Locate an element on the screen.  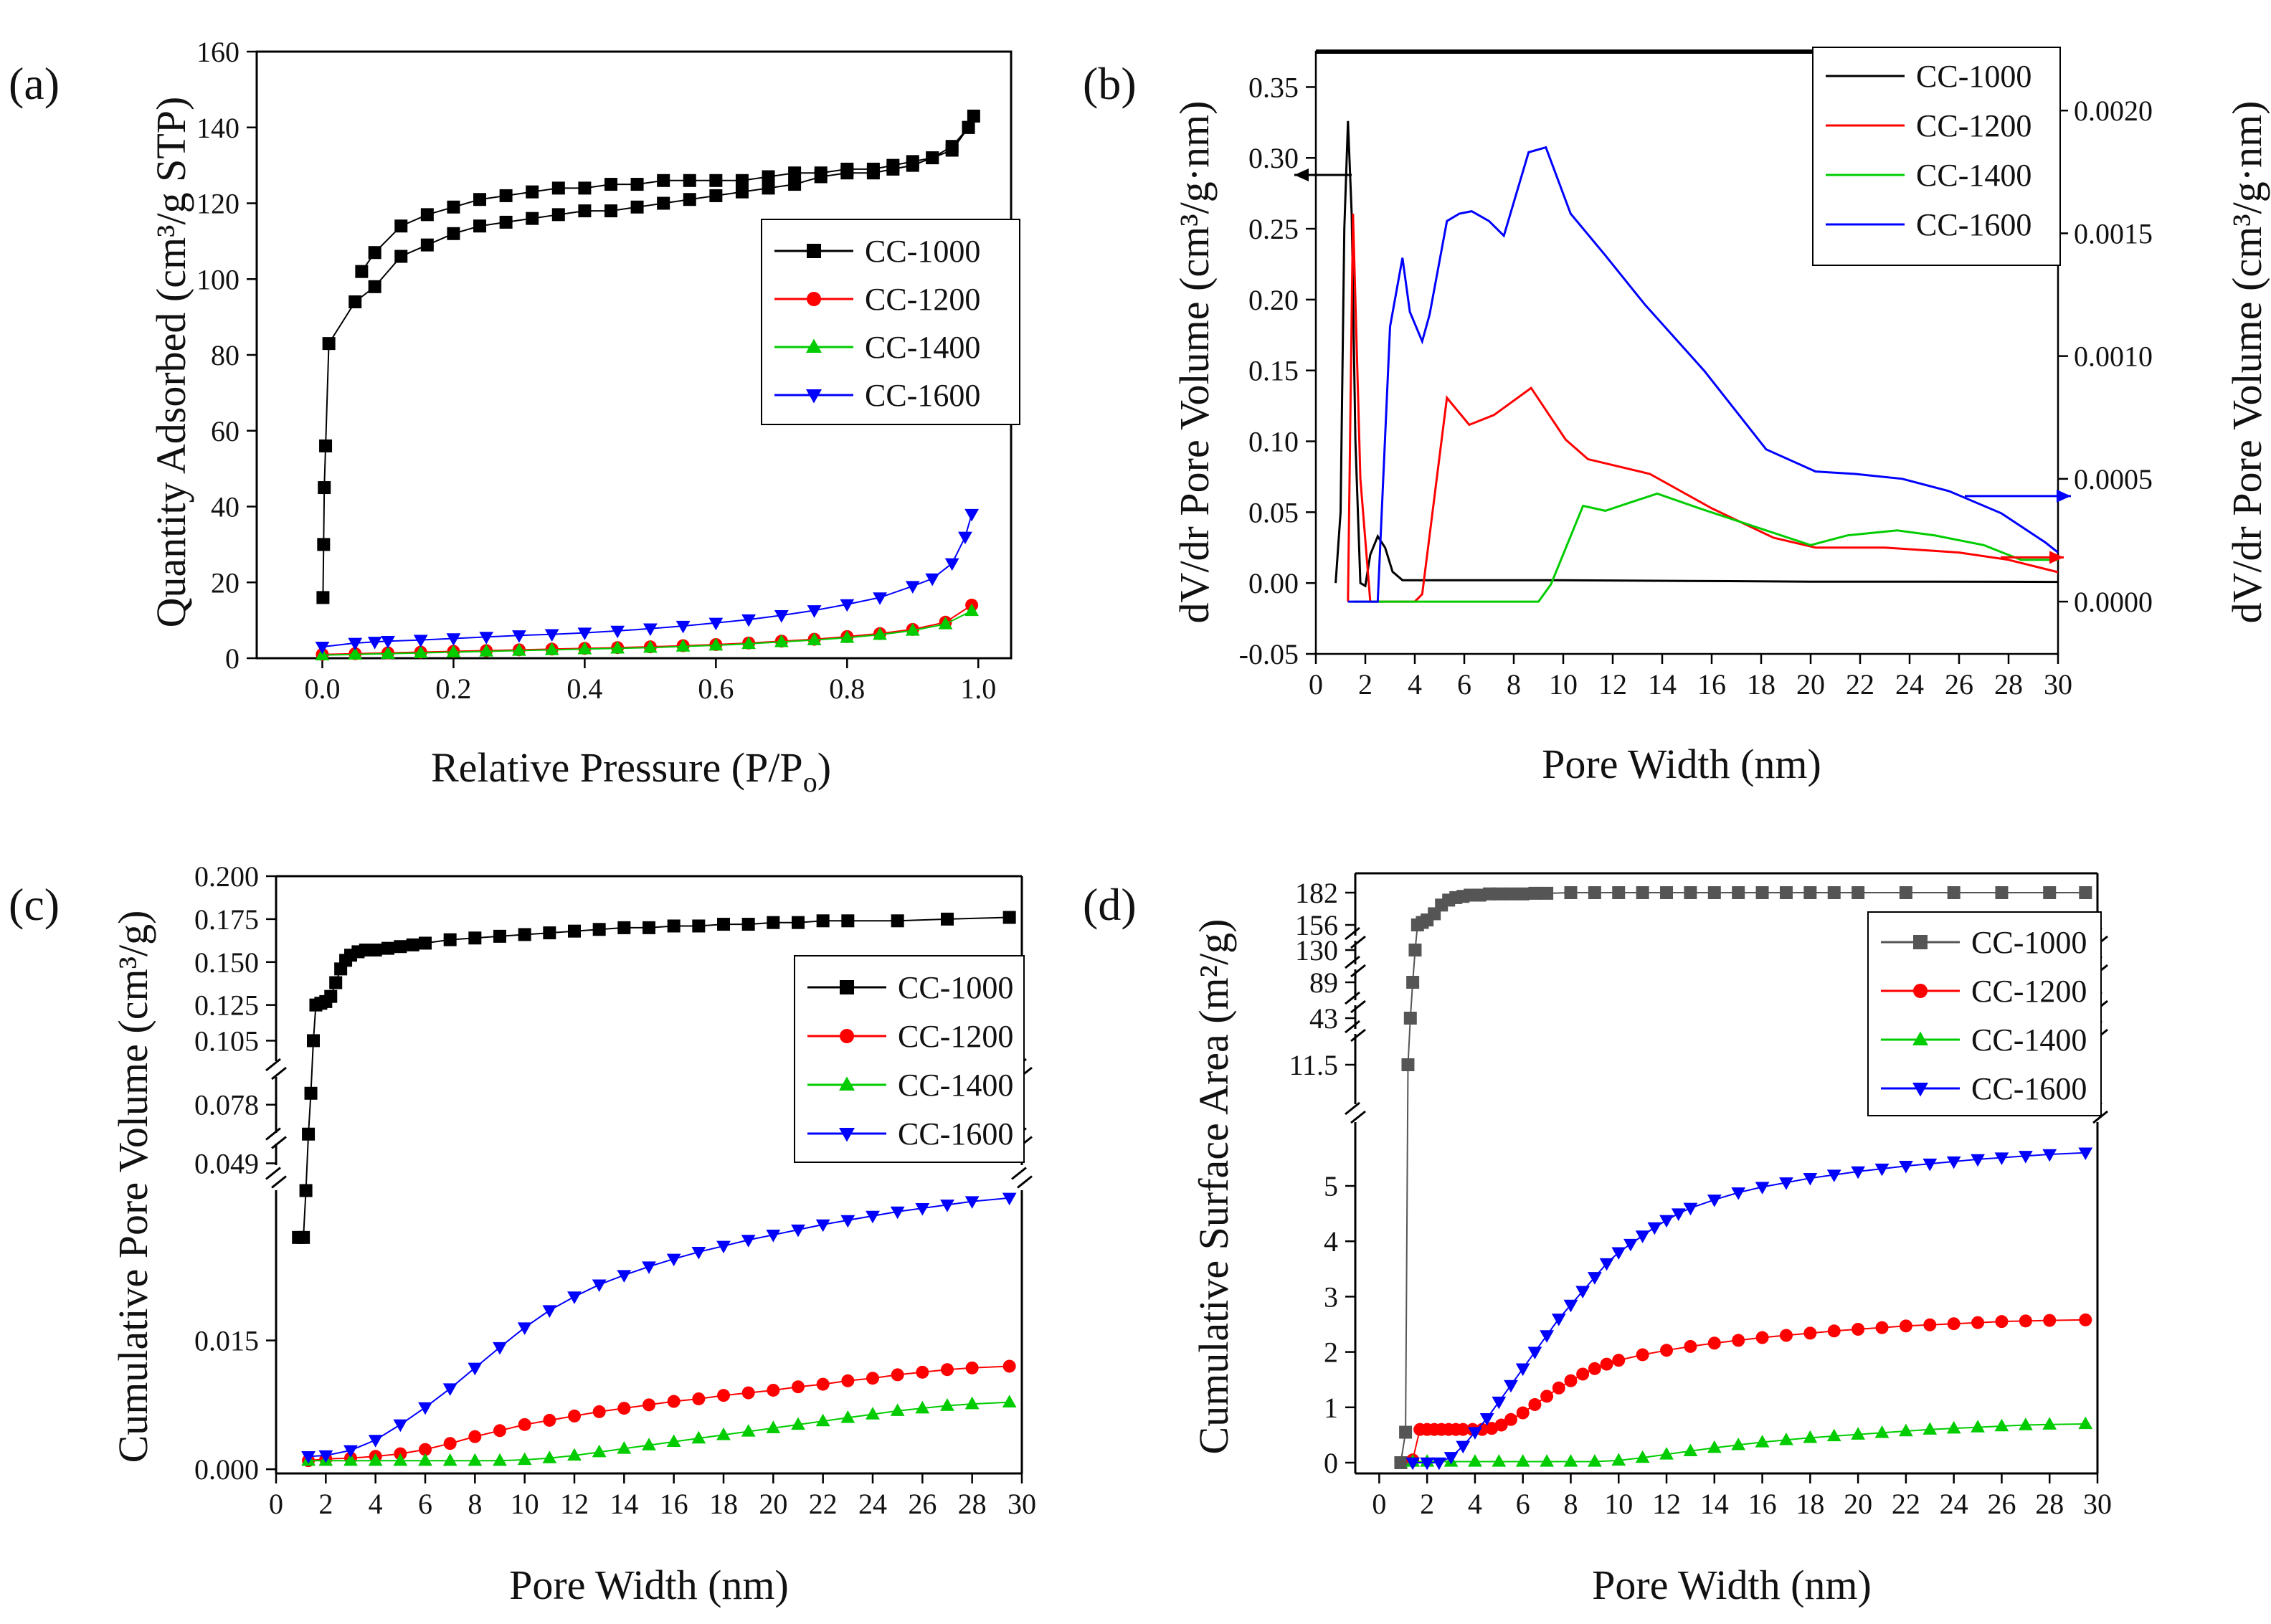
x-tick-label: 16 is located at coordinates (674, 1504).